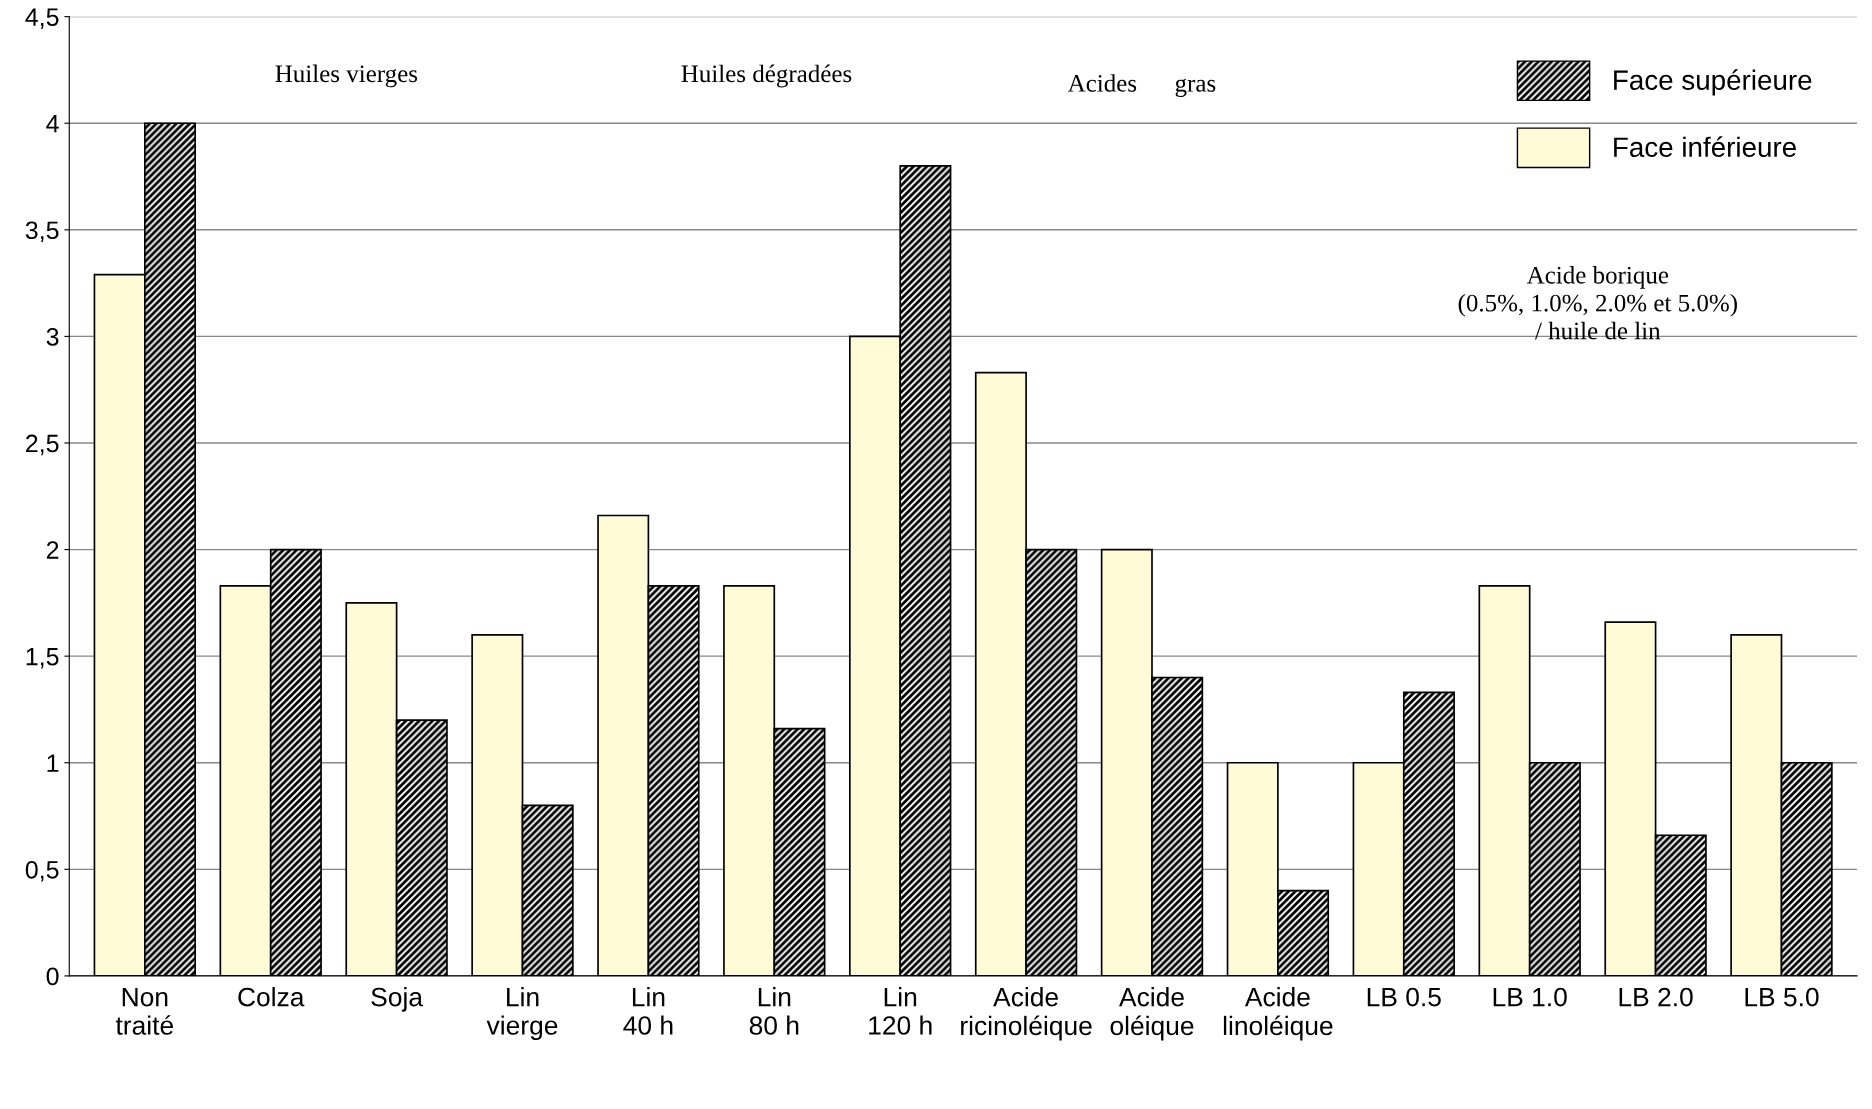 This screenshot has height=1109, width=1872. I want to click on x-tick-label: Lin 80 h, so click(774, 1011).